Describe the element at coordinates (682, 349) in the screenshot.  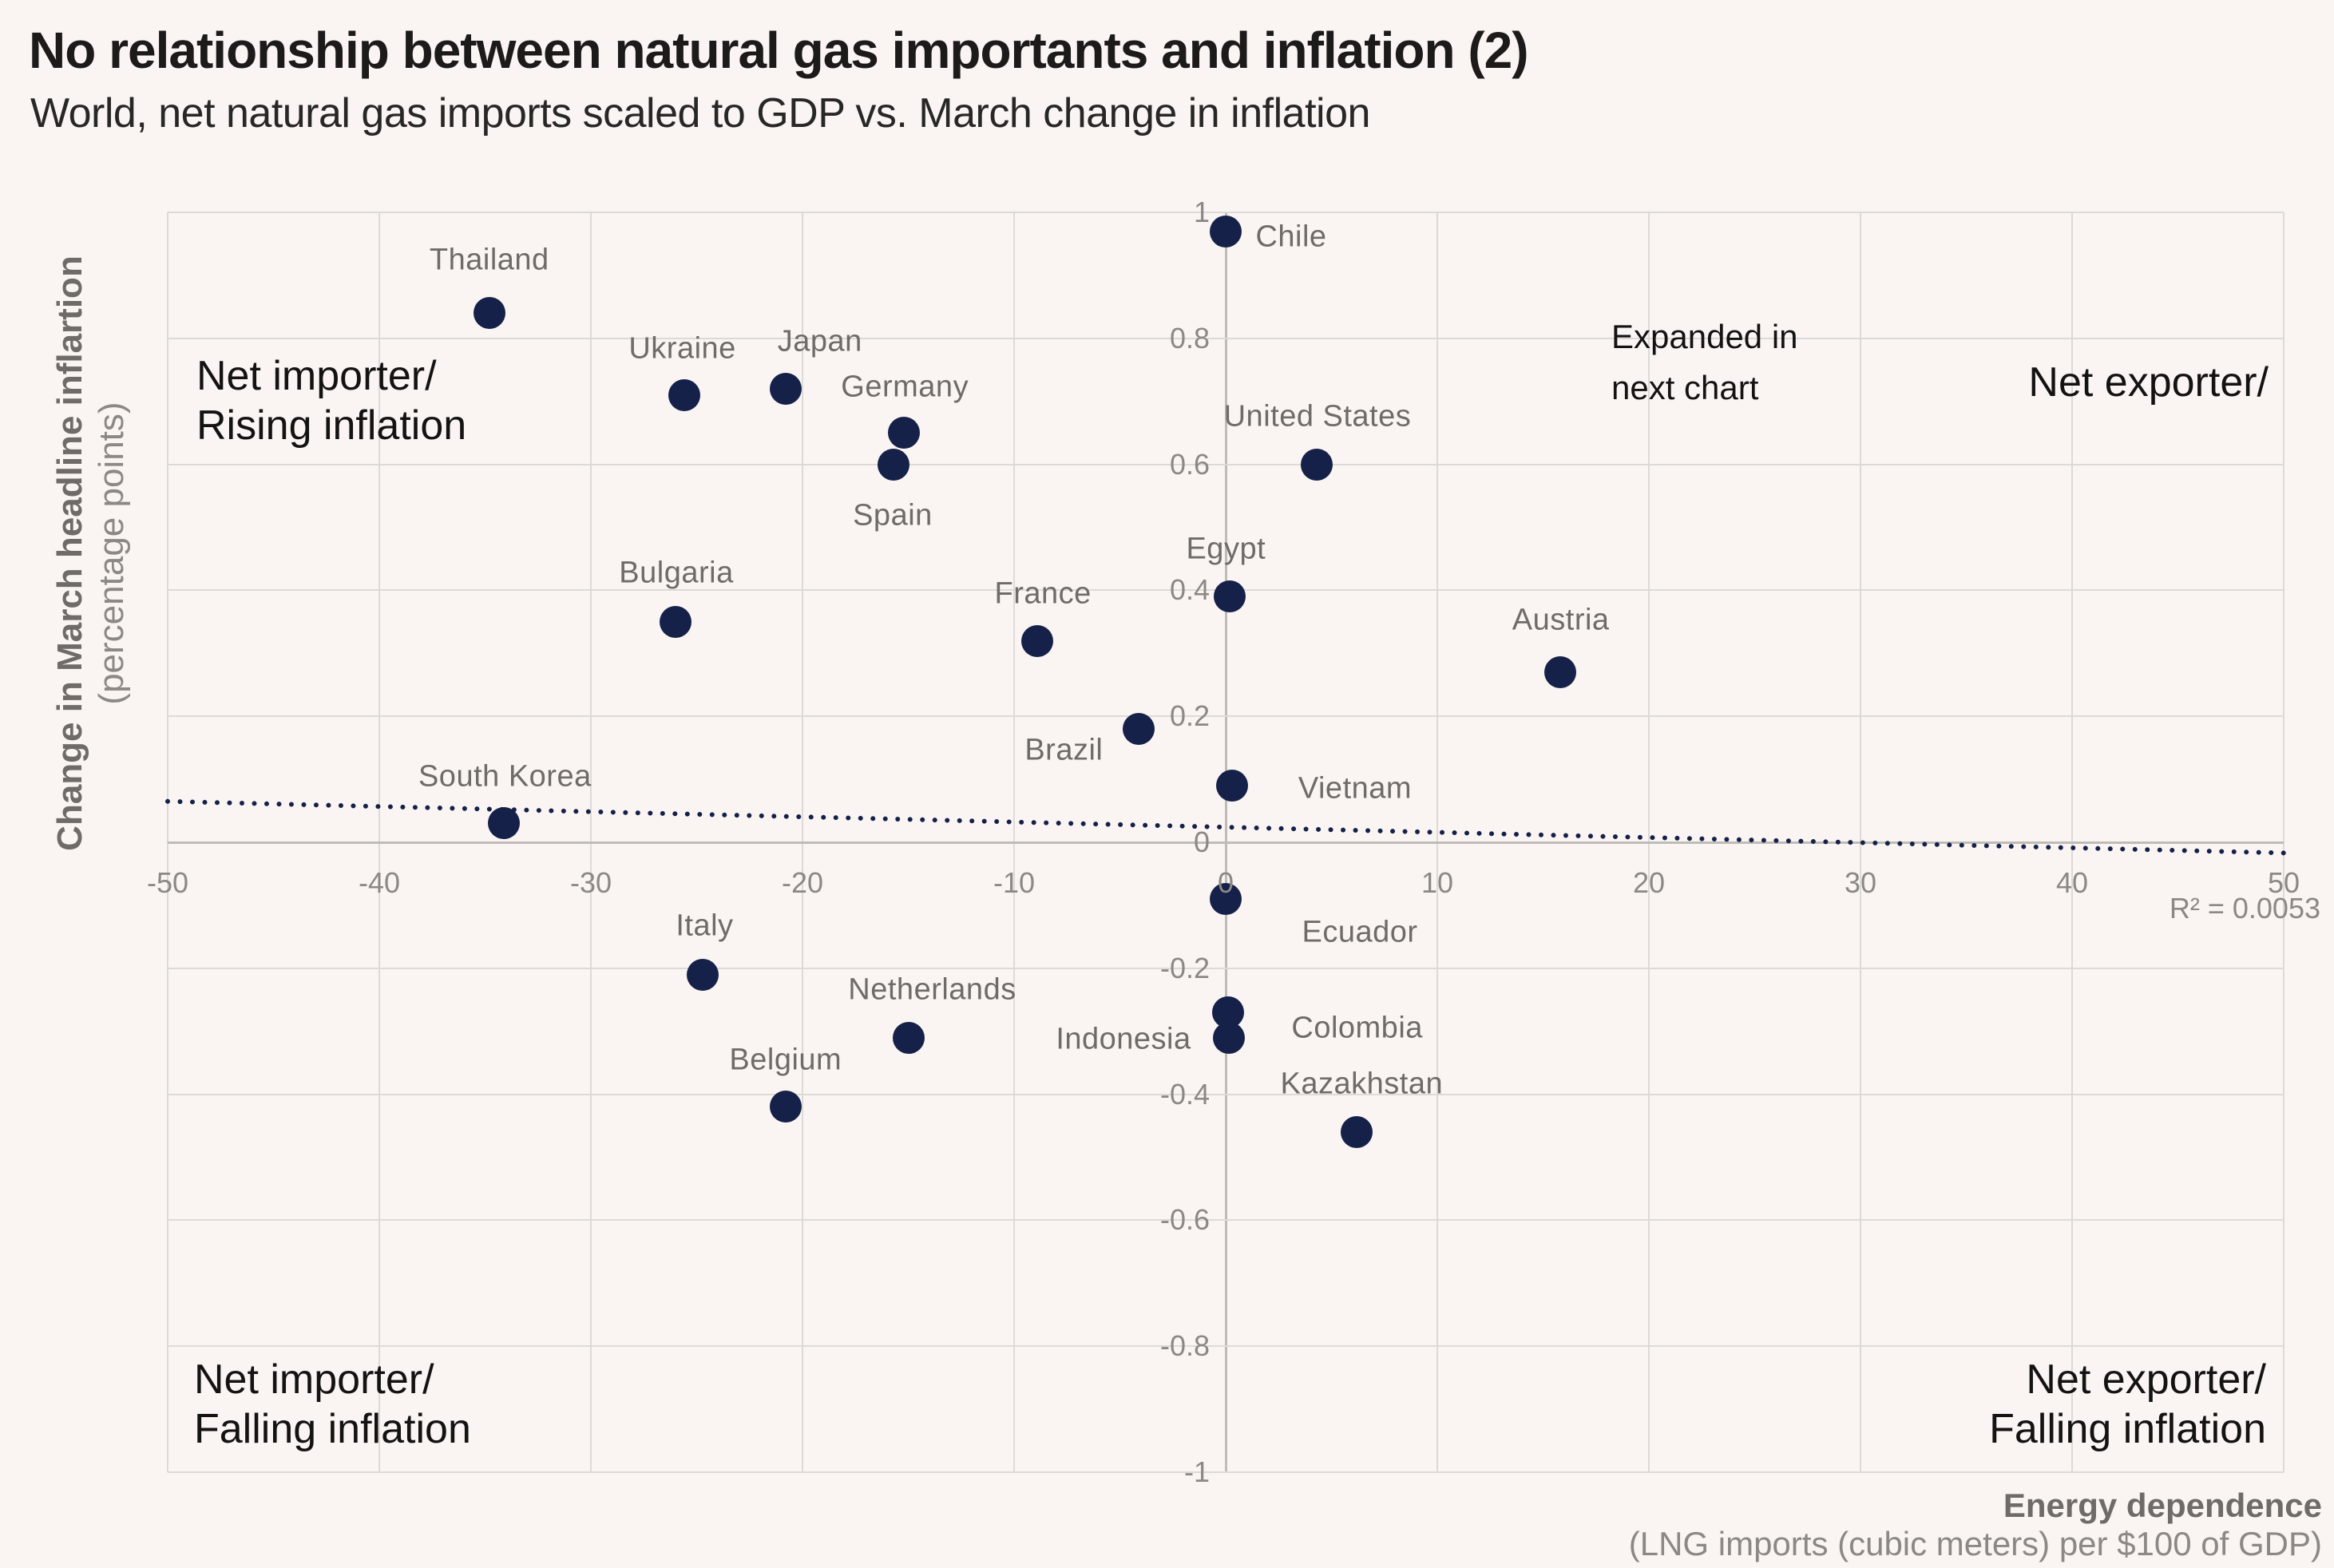
I see `point-label-ukraine: Ukraine` at that location.